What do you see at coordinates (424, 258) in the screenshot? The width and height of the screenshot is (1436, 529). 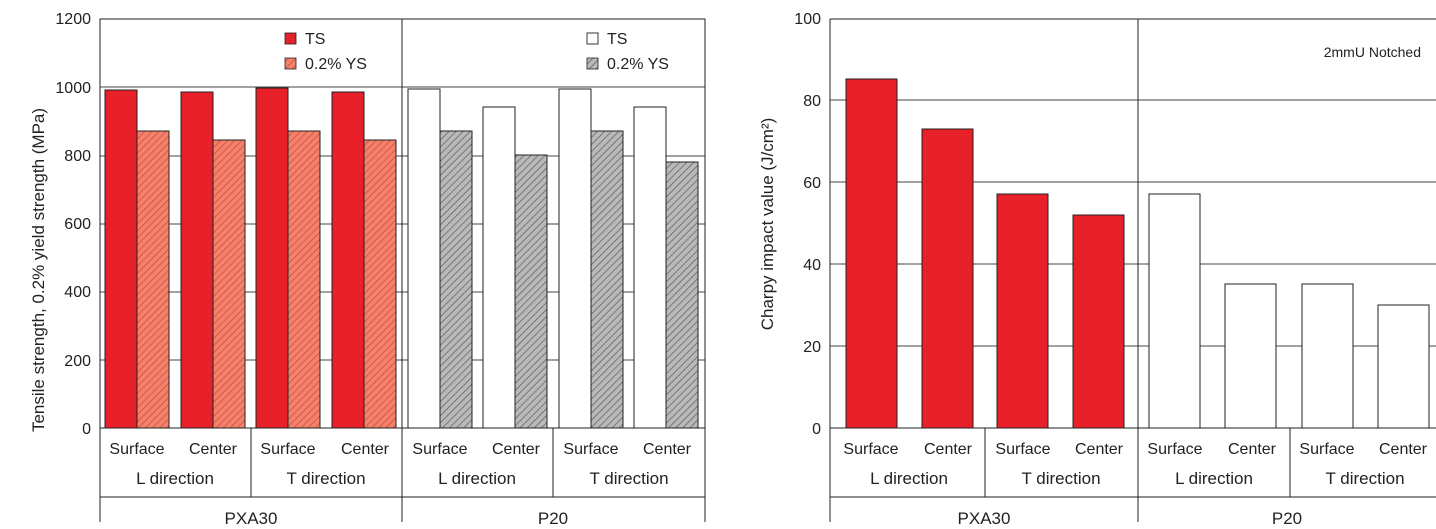 I see `bar-p20-l-surface-ts` at bounding box center [424, 258].